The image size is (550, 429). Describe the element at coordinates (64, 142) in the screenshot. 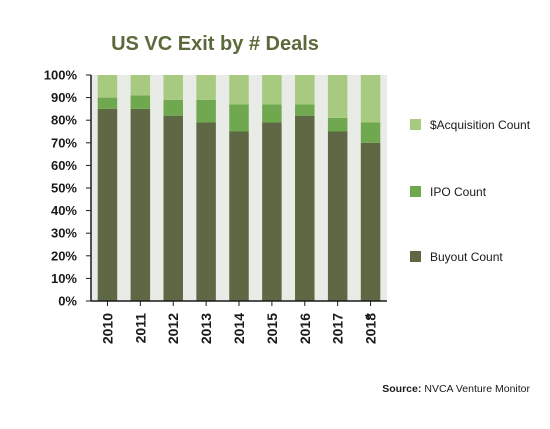

I see `y-tick-label: 70%` at that location.